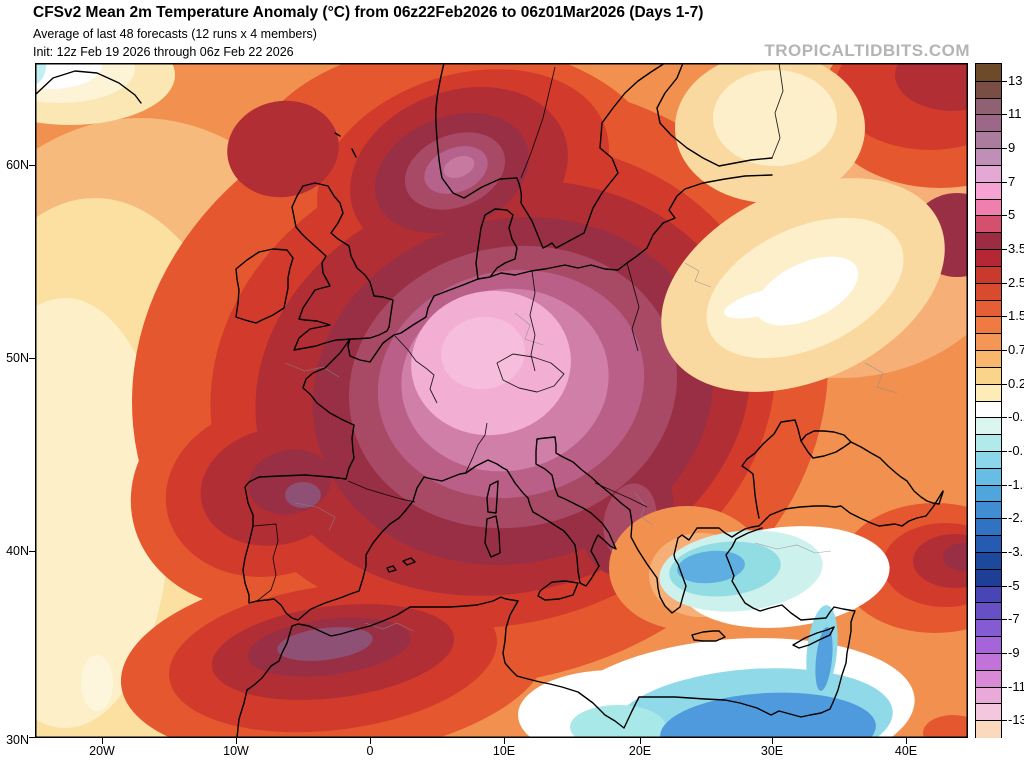  I want to click on lon-label-0: 0, so click(370, 751).